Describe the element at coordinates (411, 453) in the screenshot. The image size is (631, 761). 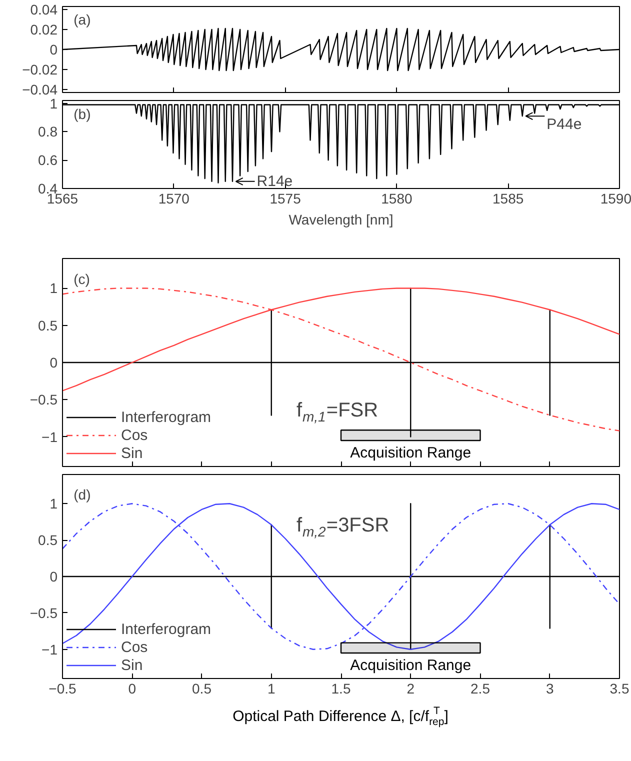
I see `band-label: Acquisition Range` at that location.